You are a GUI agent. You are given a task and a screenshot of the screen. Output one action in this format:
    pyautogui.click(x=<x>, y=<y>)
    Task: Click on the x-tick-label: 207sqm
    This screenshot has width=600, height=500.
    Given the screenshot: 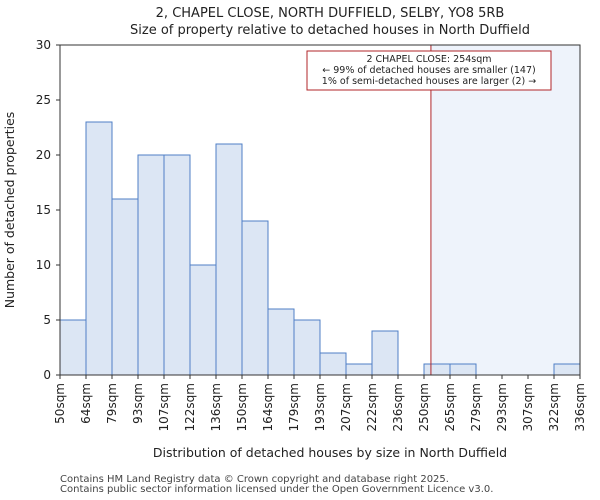 What is the action you would take?
    pyautogui.click(x=346, y=407)
    